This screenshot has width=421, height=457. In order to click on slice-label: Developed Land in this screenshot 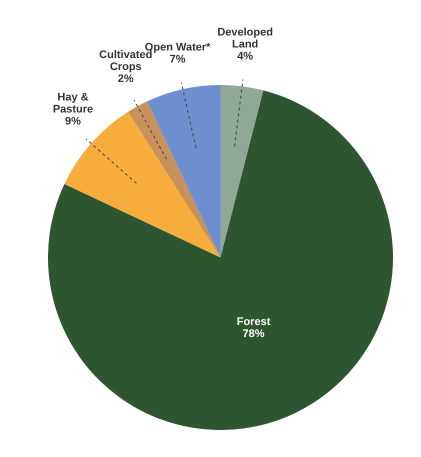, I will do `click(245, 38)`.